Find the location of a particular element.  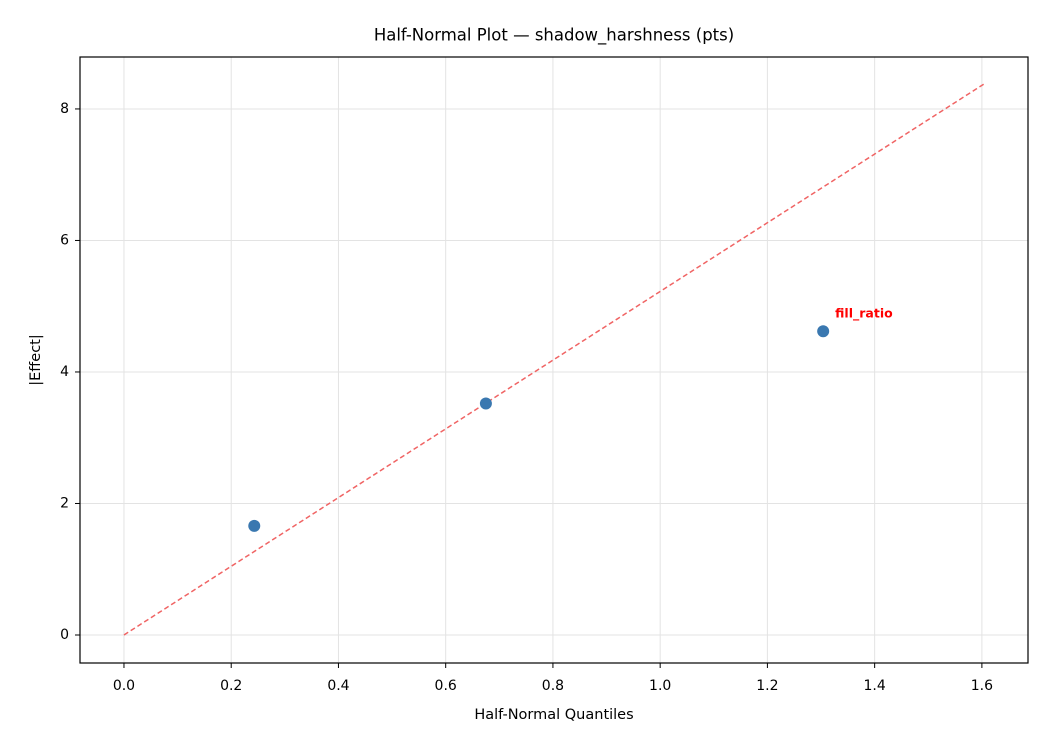

y-axis-label: |Effect| is located at coordinates (36, 360).